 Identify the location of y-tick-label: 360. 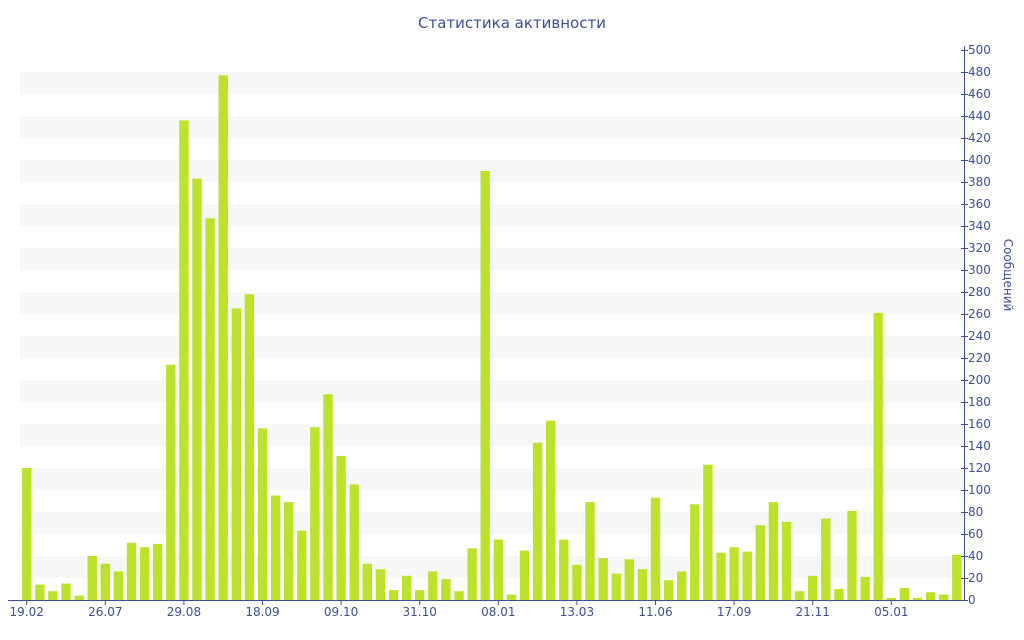
(979, 204).